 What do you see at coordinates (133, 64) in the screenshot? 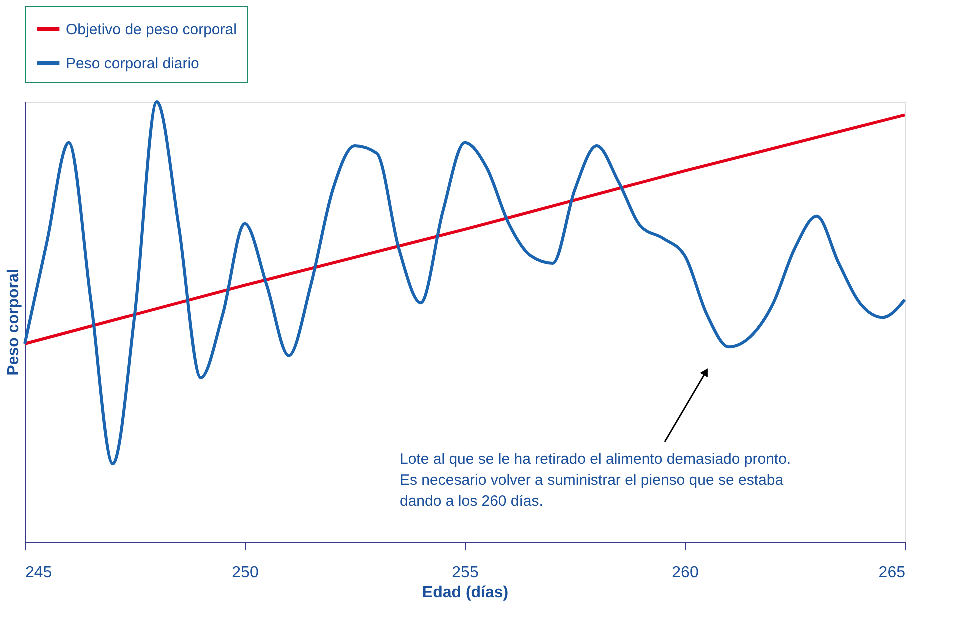
I see `legend-label: Peso corporal diario` at bounding box center [133, 64].